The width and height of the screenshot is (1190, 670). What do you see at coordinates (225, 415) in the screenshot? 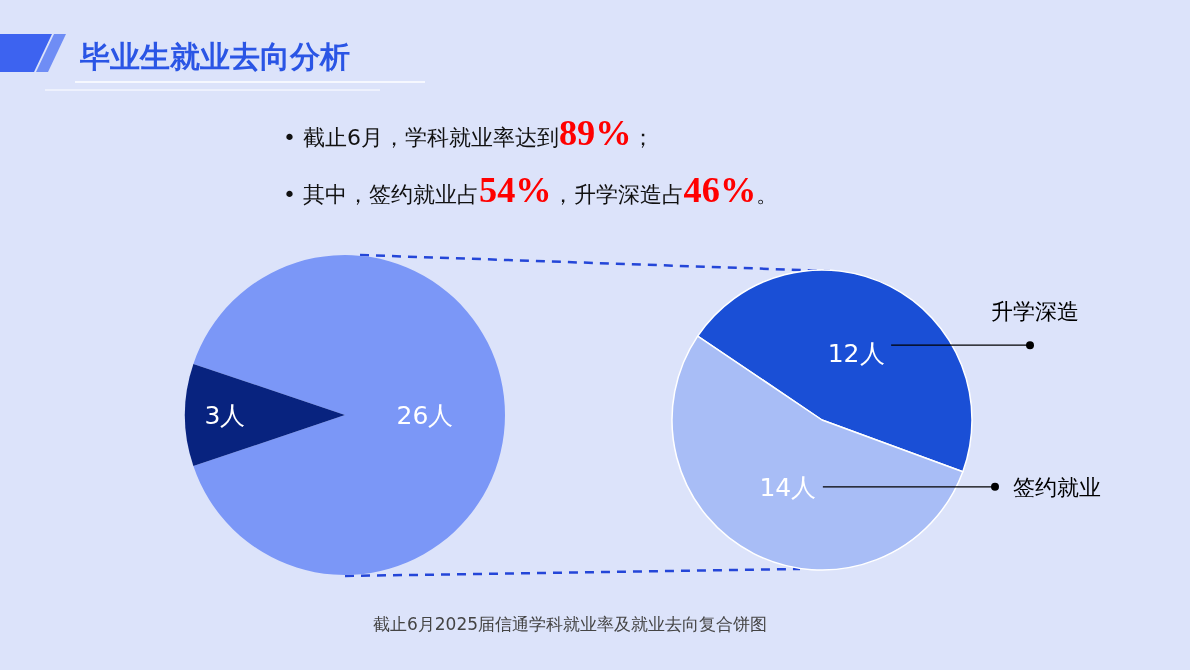
I see `data-label: 3人` at bounding box center [225, 415].